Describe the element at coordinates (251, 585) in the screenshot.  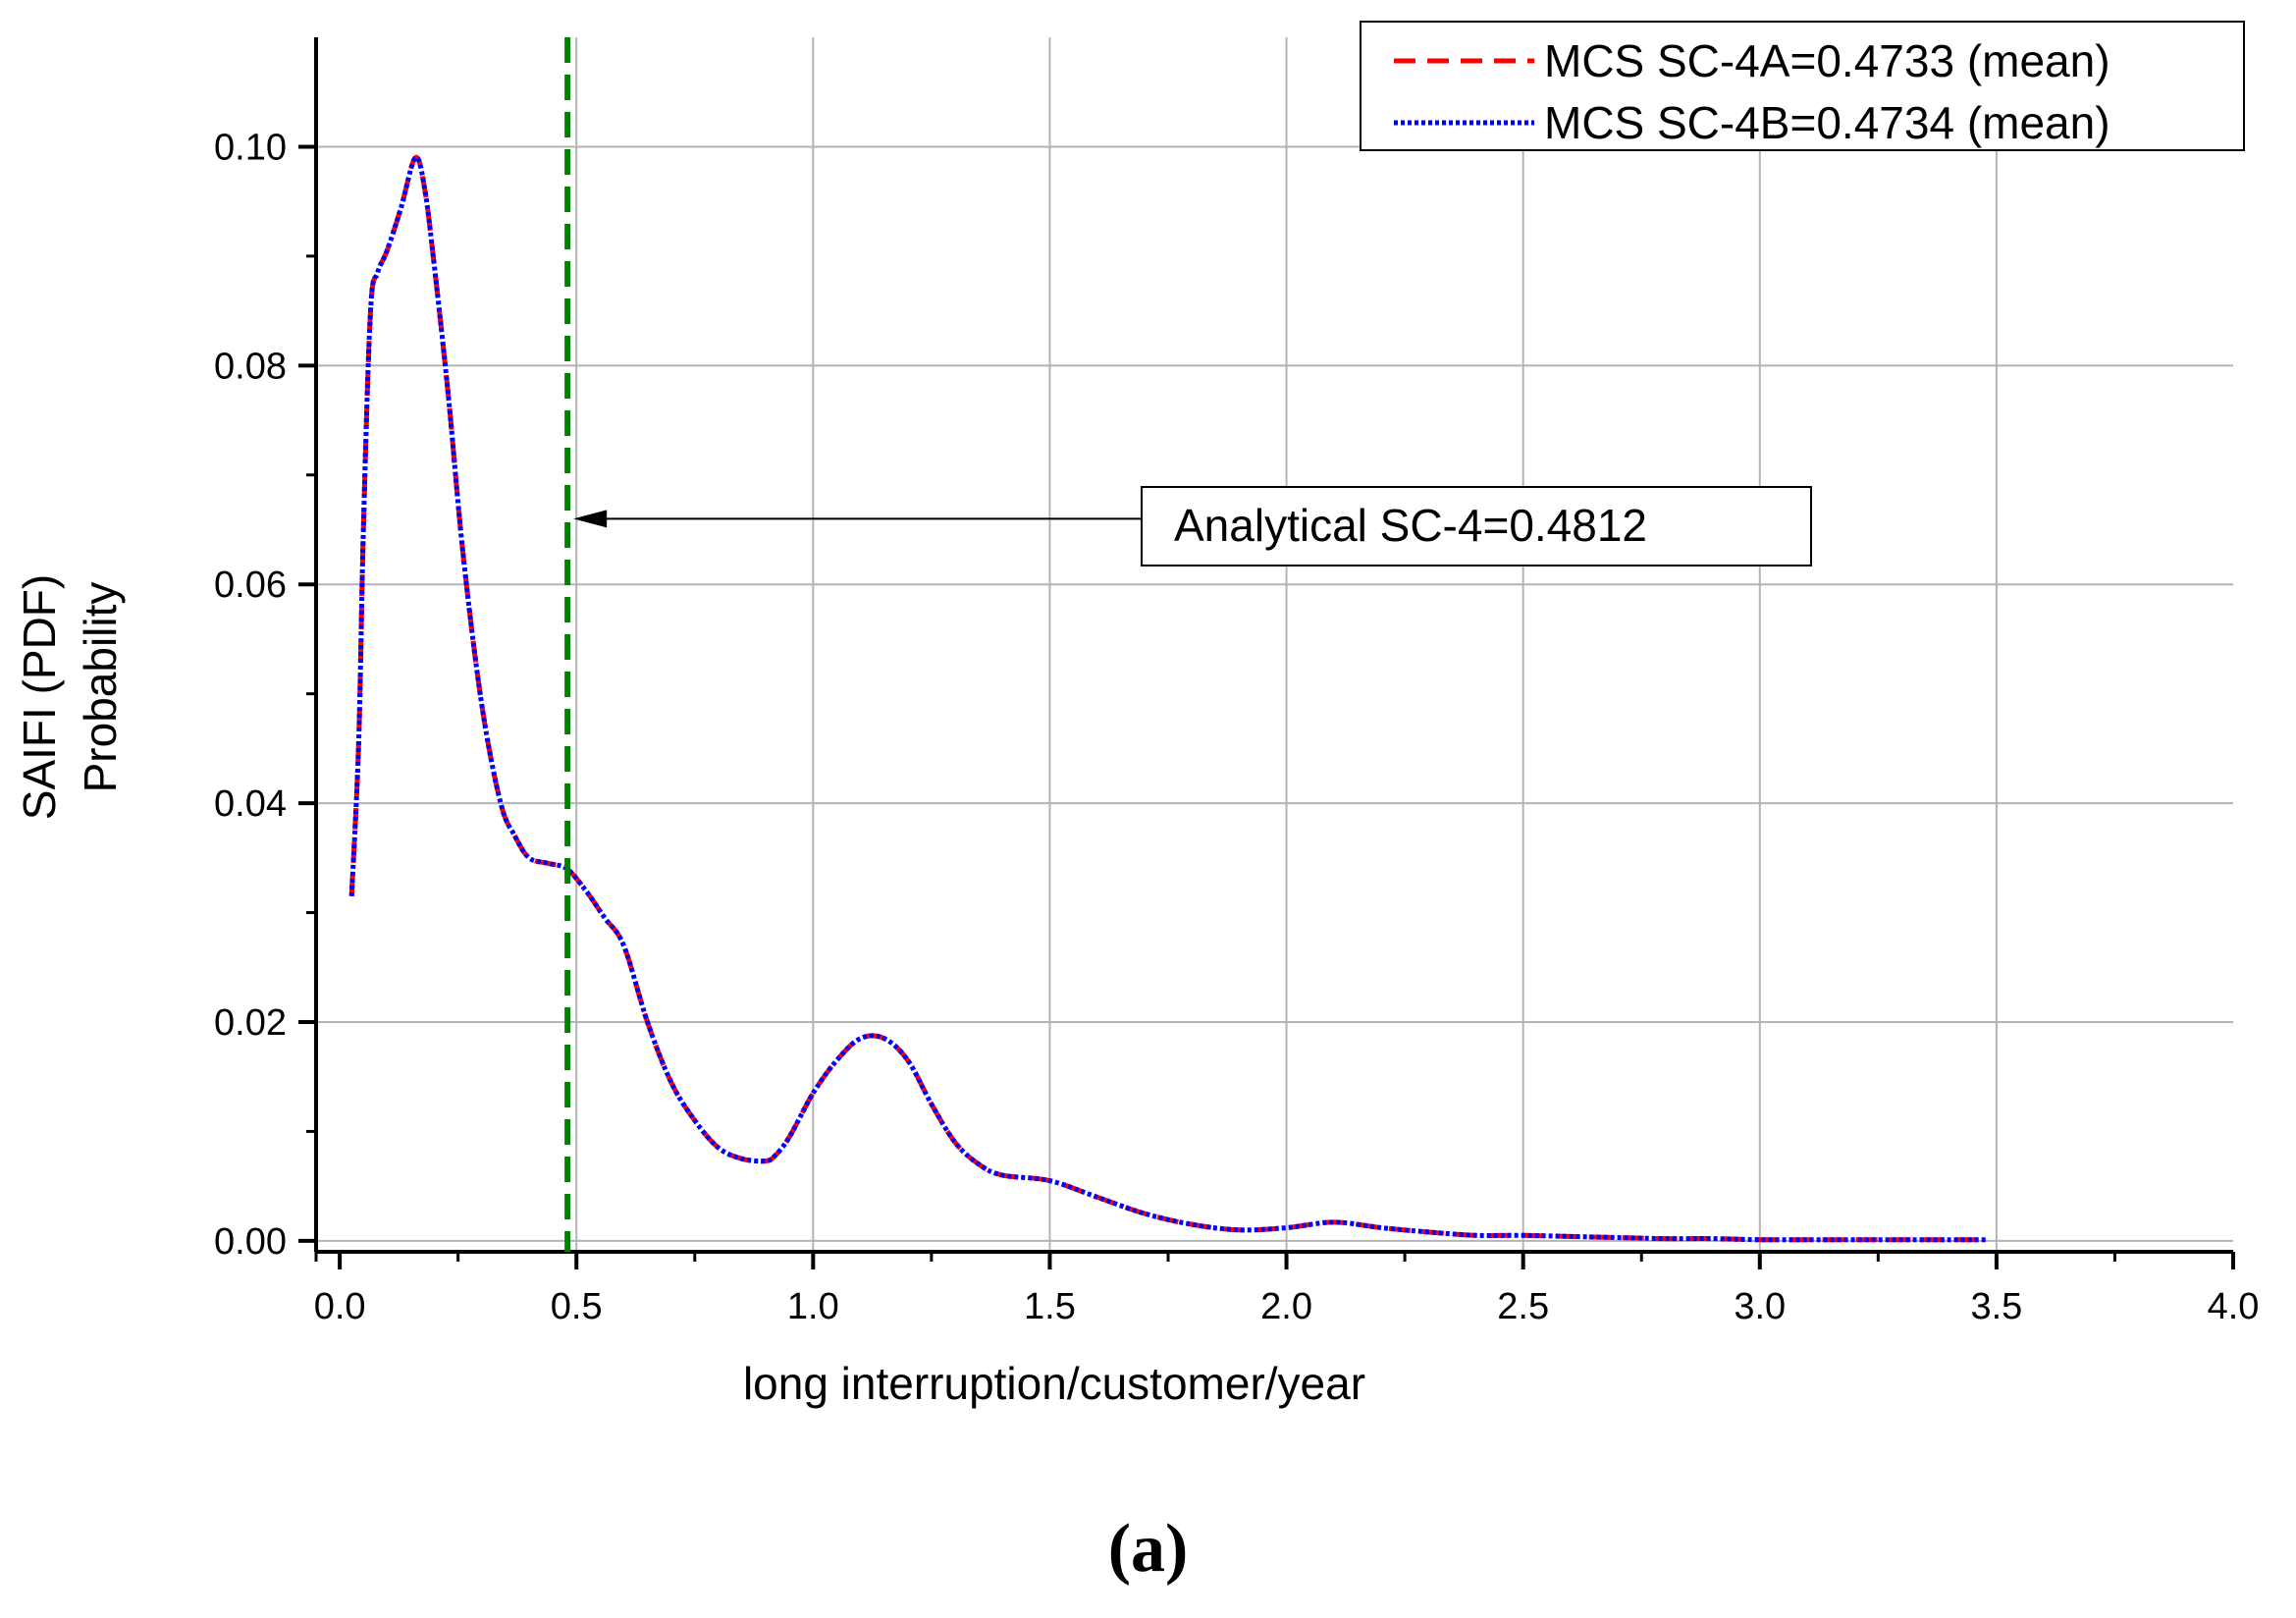
I see `y-tick-label: 0.06` at that location.